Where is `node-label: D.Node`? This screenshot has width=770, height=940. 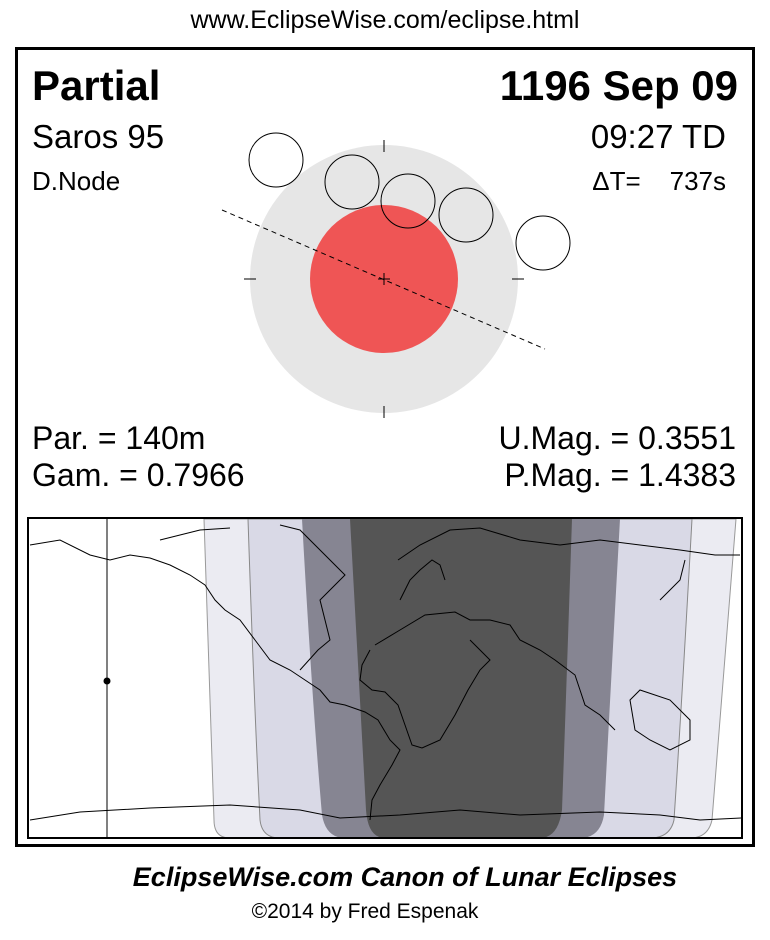 node-label: D.Node is located at coordinates (76, 181).